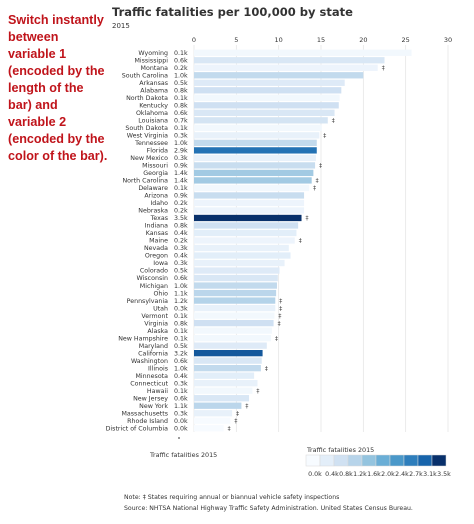 Image resolution: width=474 pixels, height=524 pixels. I want to click on value-label: 0.2k, so click(181, 241).